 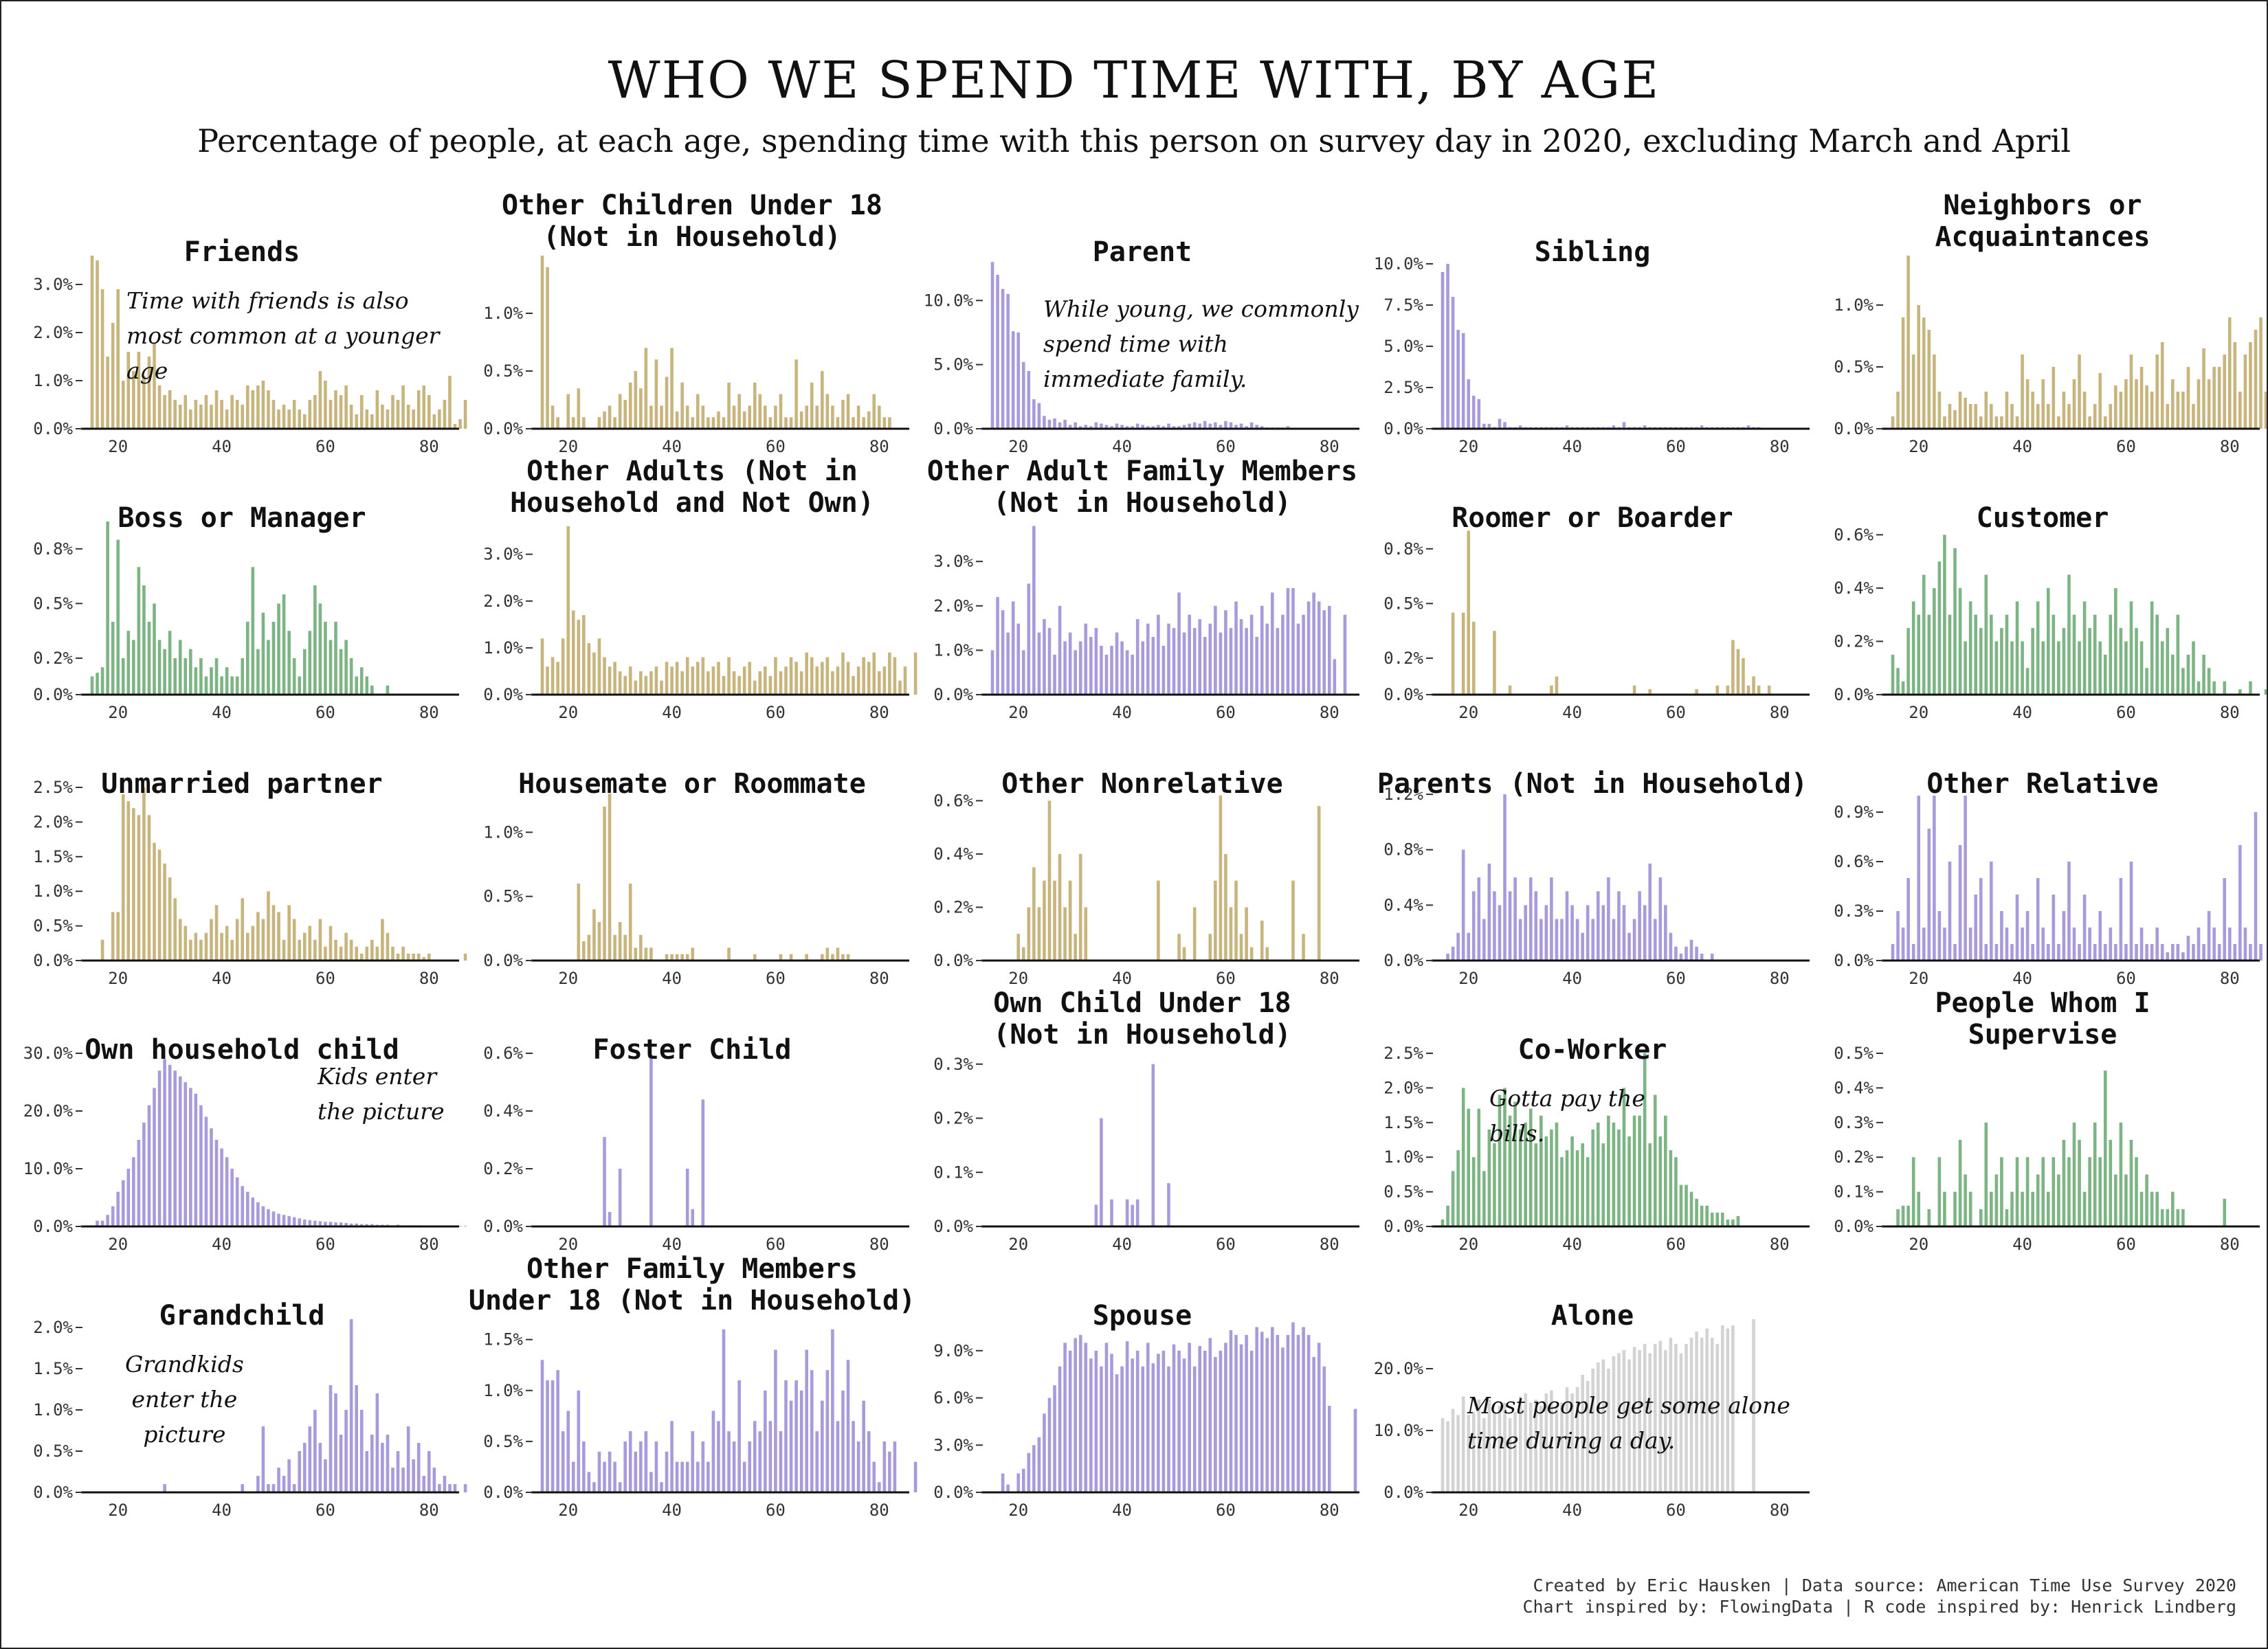 What do you see at coordinates (1854, 1087) in the screenshot?
I see `y-tick-label: 0.4%` at bounding box center [1854, 1087].